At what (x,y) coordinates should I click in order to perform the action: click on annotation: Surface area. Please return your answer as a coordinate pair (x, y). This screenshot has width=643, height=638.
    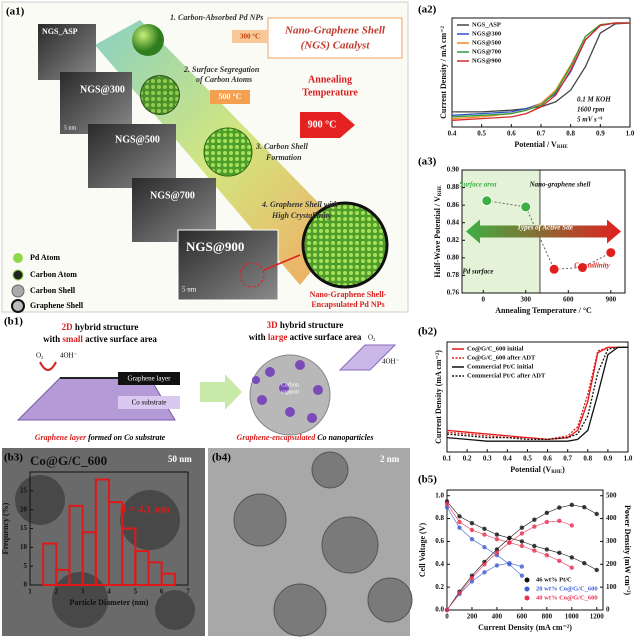
    Looking at the image, I should click on (478, 185).